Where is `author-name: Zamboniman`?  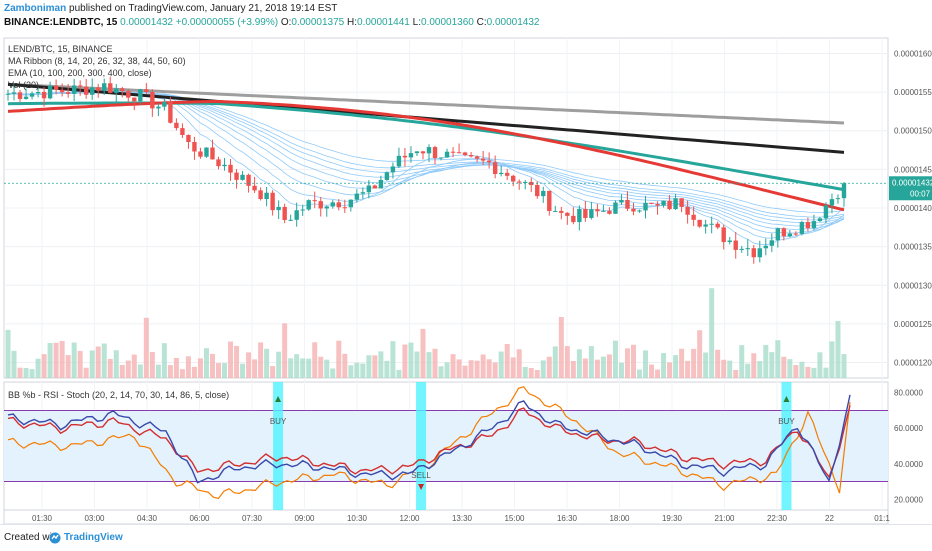
author-name: Zamboniman is located at coordinates (35, 8).